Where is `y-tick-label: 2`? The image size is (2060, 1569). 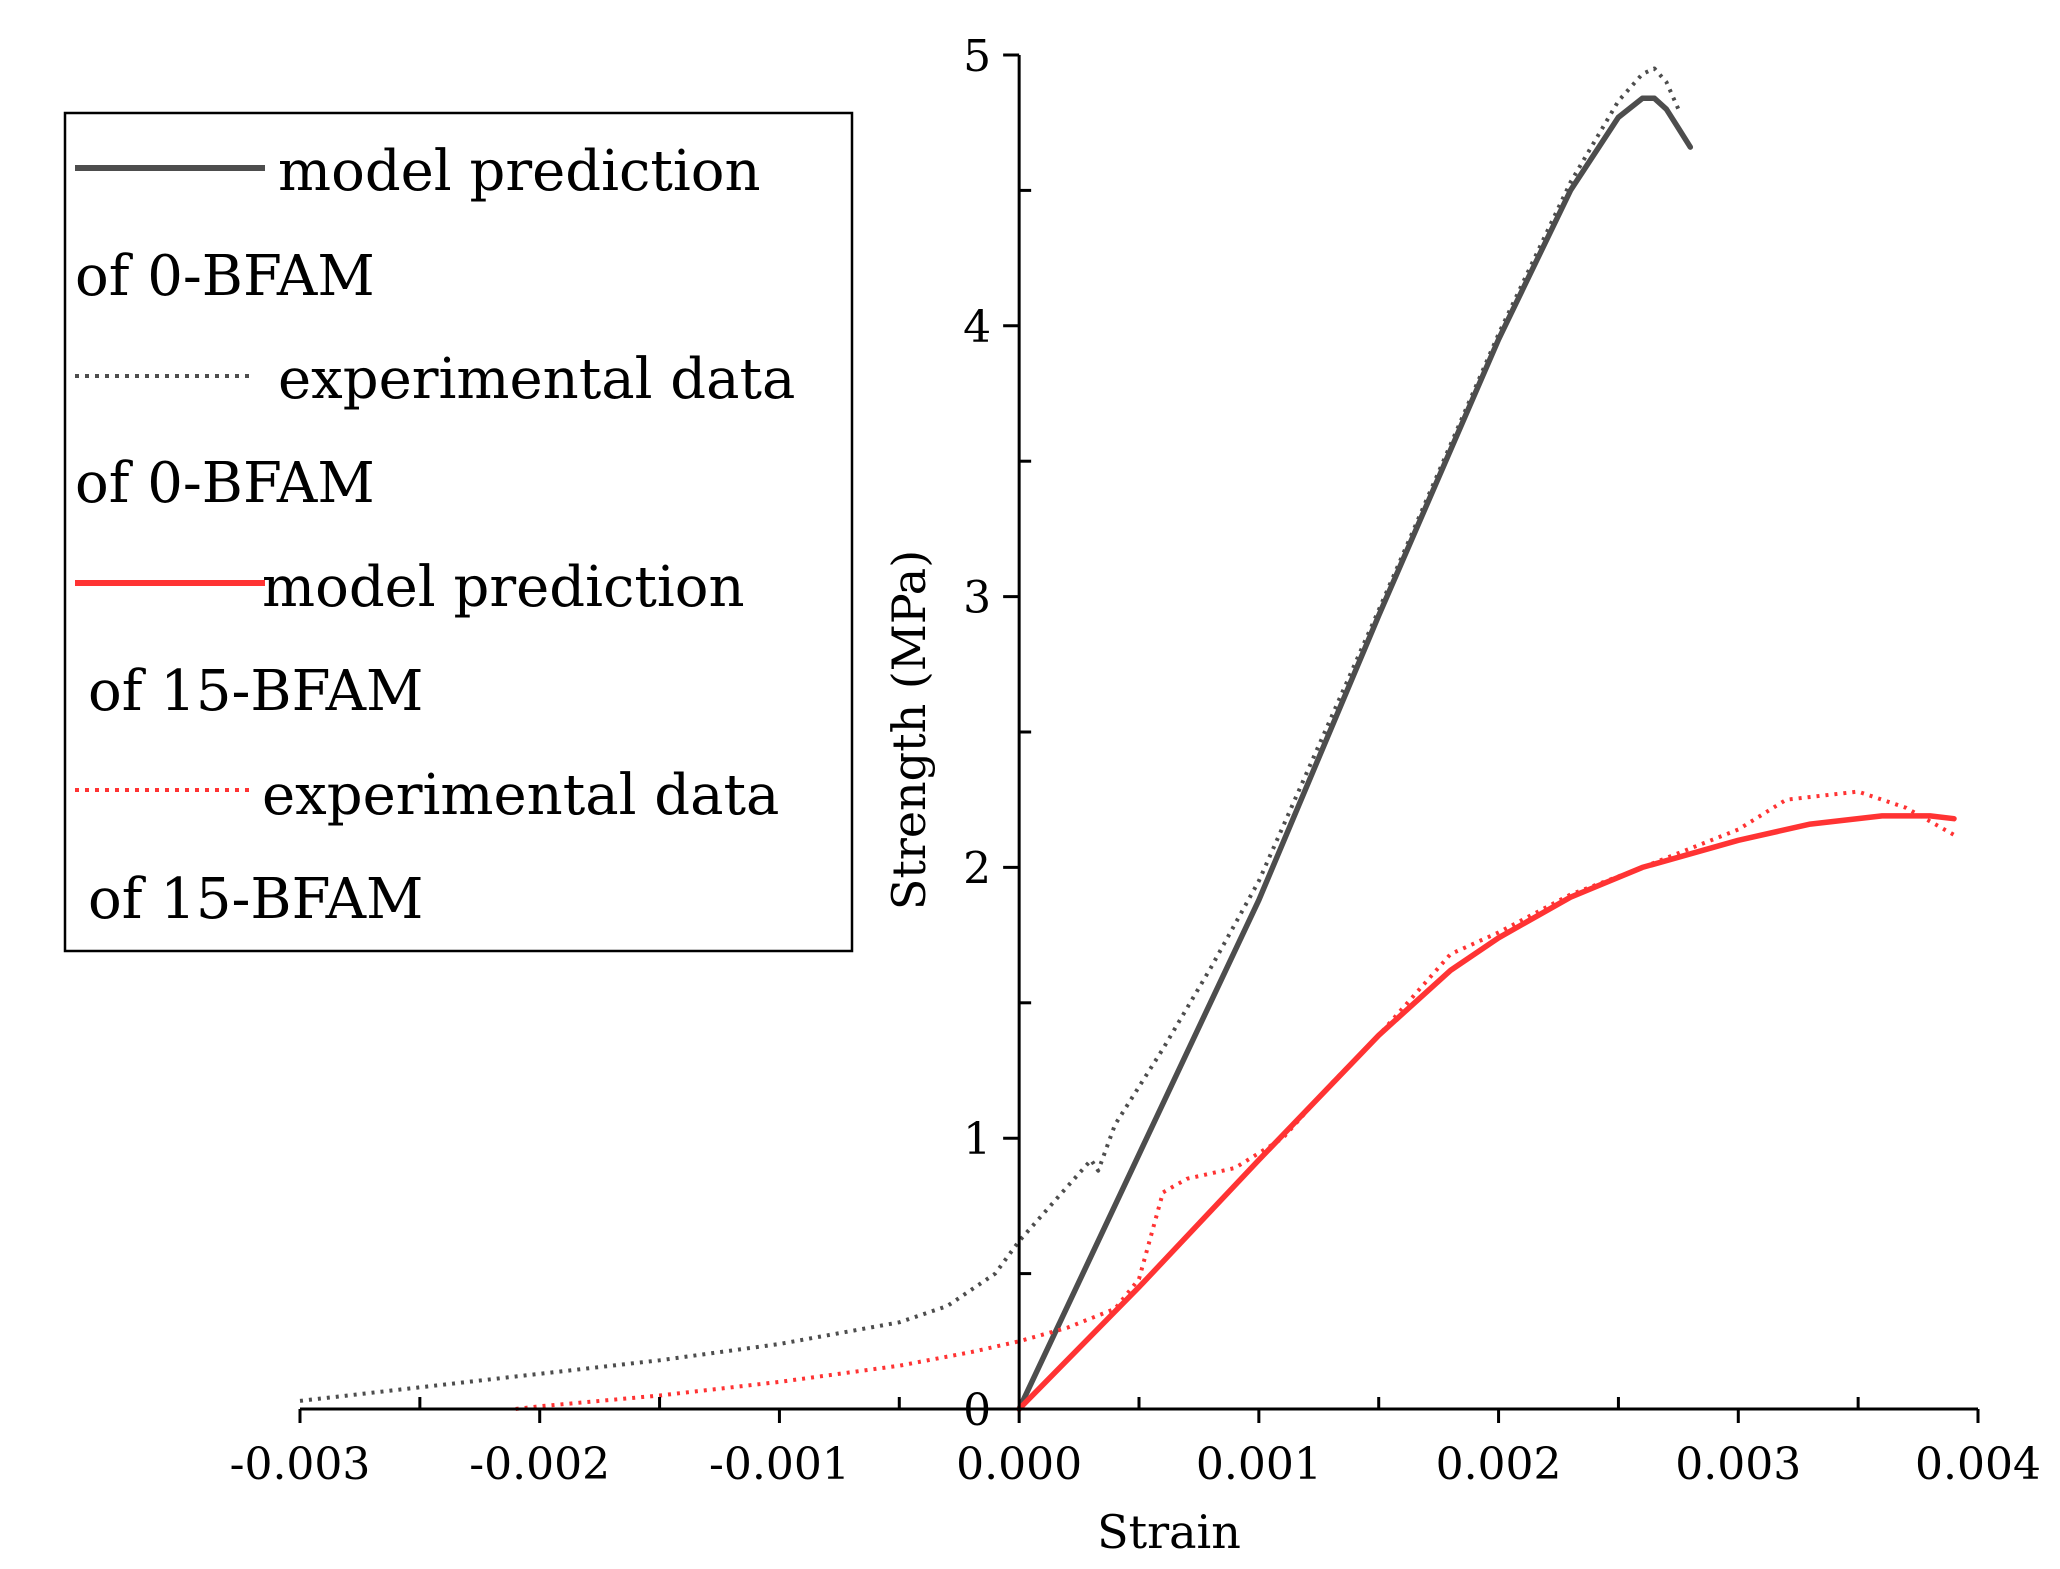
y-tick-label: 2 is located at coordinates (977, 868).